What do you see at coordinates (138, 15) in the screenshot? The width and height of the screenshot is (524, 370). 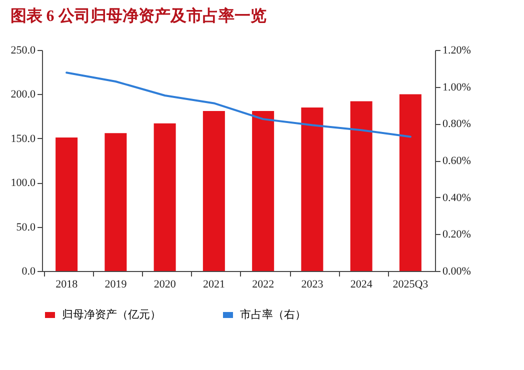 I see `chart-title: 图表 6 公司归母净资产及市占率一览` at bounding box center [138, 15].